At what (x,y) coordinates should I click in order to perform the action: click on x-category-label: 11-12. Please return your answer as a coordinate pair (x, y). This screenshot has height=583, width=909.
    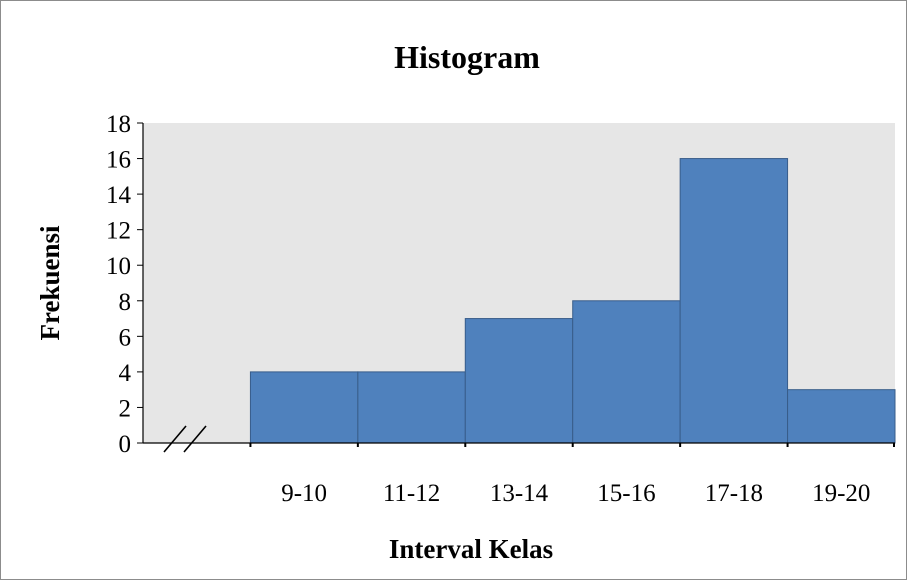
    Looking at the image, I should click on (411, 493).